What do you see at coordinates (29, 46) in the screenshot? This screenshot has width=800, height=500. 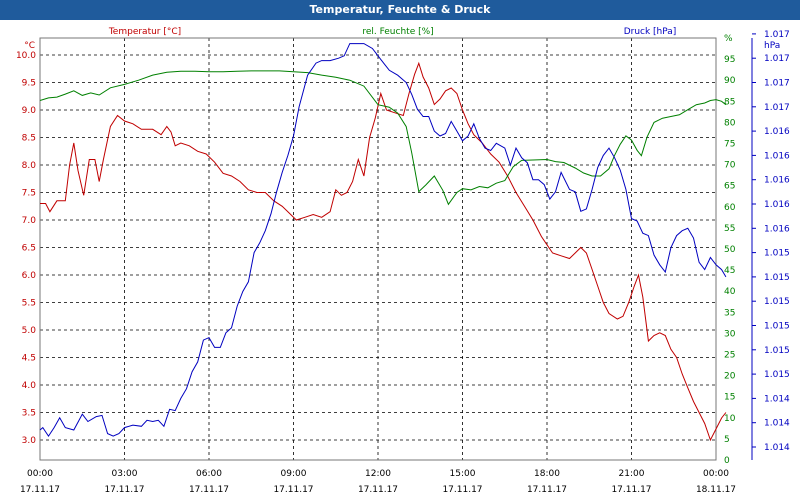 I see `temperature-unit-label: °C` at bounding box center [29, 46].